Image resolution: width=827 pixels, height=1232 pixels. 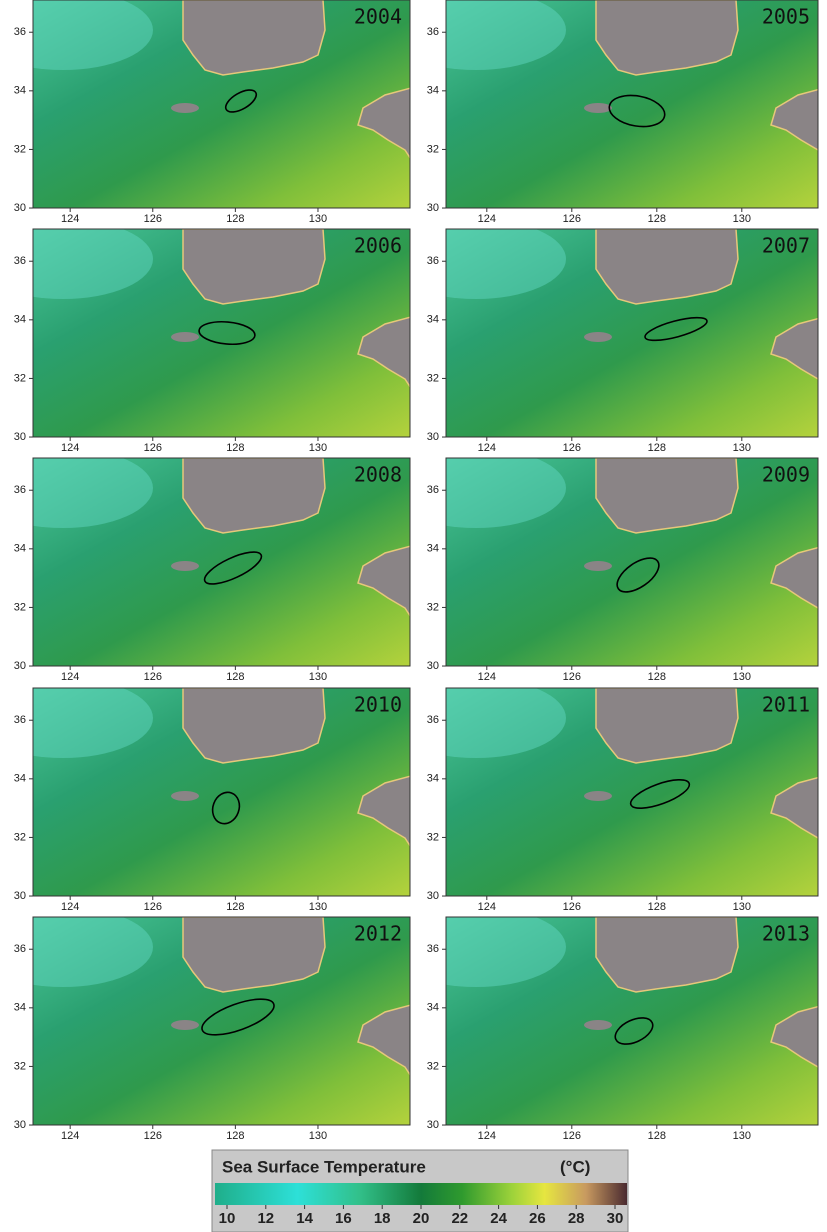 What do you see at coordinates (786, 934) in the screenshot?
I see `year-label: 2013` at bounding box center [786, 934].